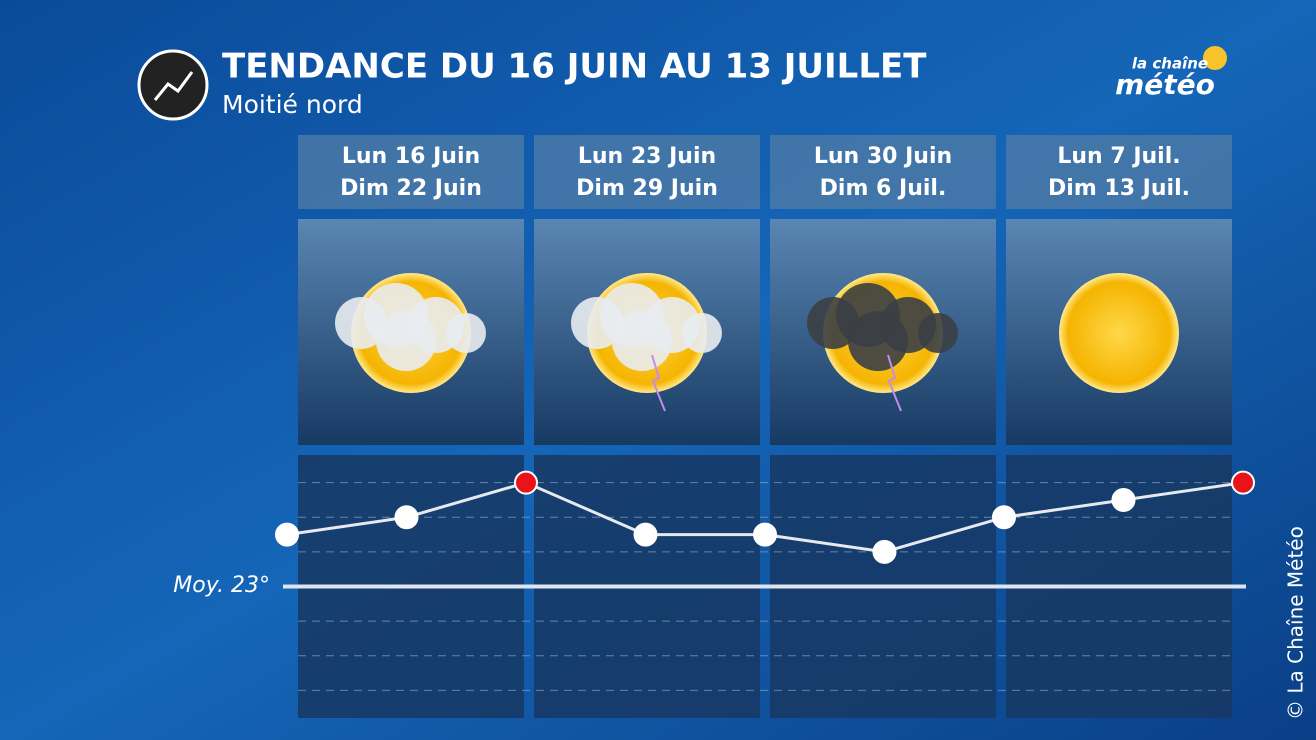  I want to click on sun-icon, so click(1119, 333).